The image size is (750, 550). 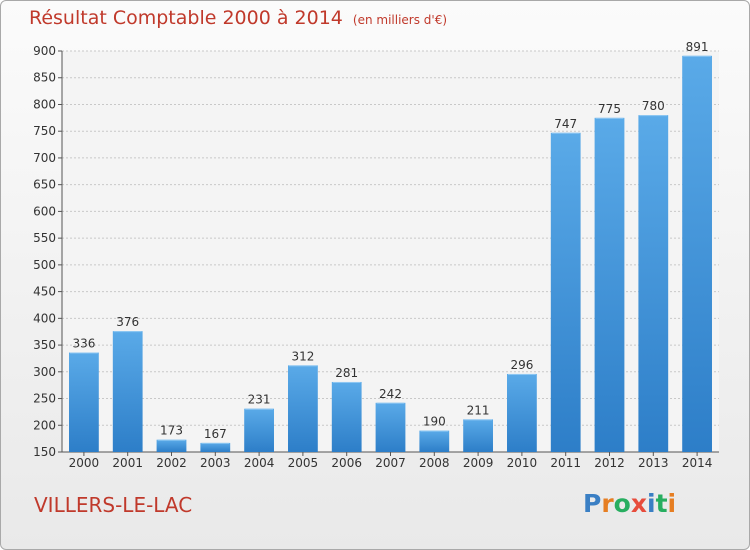 I want to click on bar-value-label: 167, so click(x=215, y=434).